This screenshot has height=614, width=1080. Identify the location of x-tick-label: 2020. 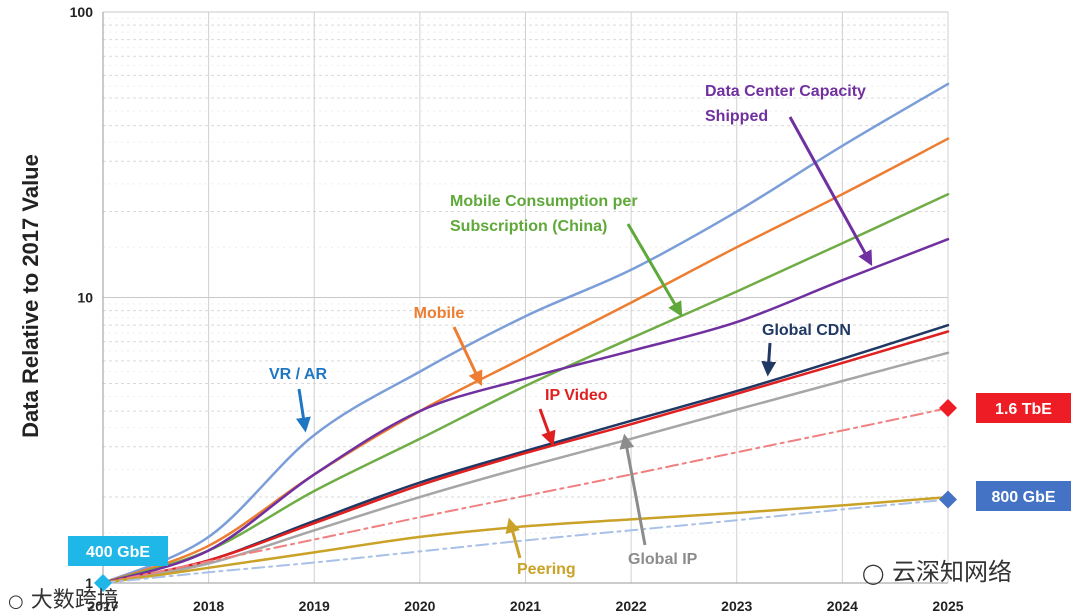
(419, 606).